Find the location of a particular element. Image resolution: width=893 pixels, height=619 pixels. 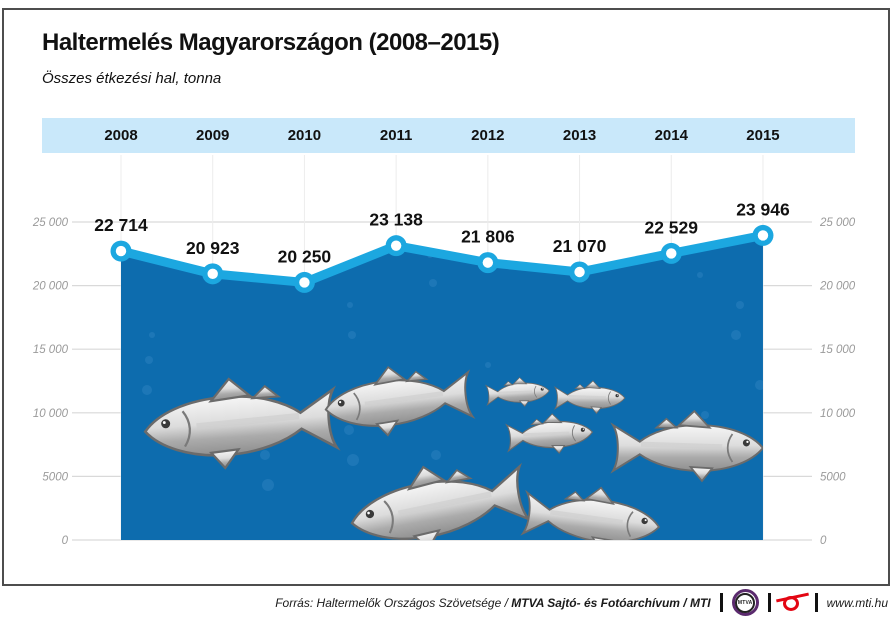

year-label-2011: 2011 is located at coordinates (396, 135).